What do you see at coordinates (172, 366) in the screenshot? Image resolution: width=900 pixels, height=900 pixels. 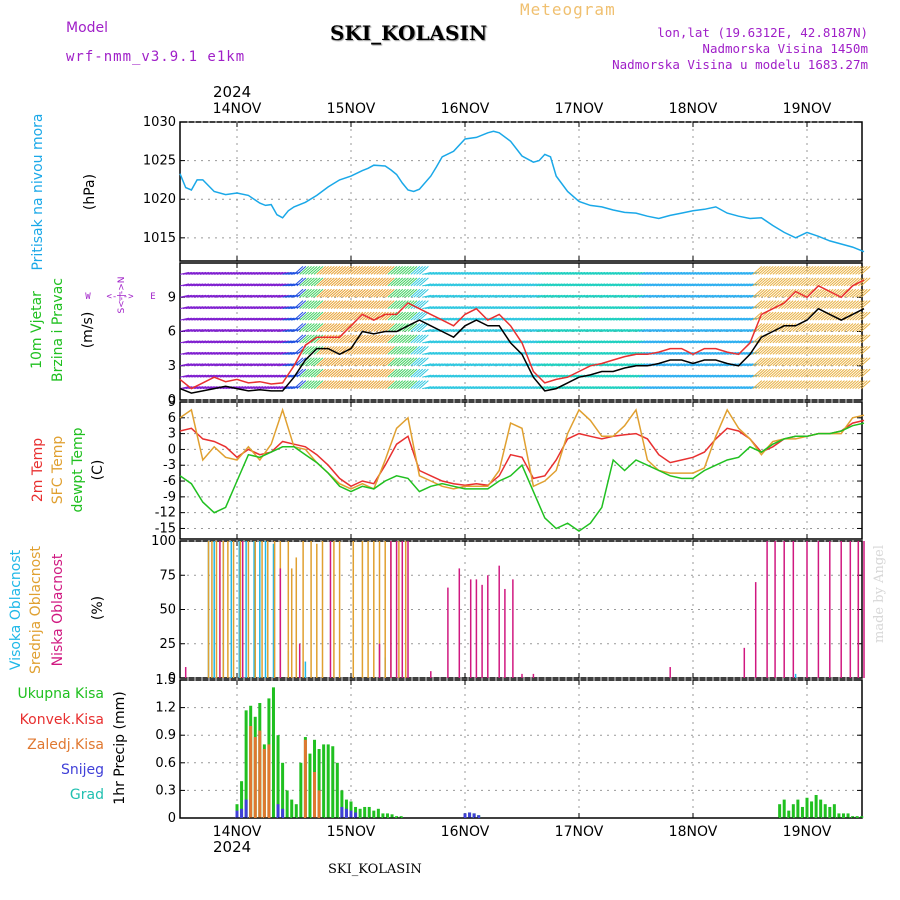 I see `wind-ytick-label: 3` at bounding box center [172, 366].